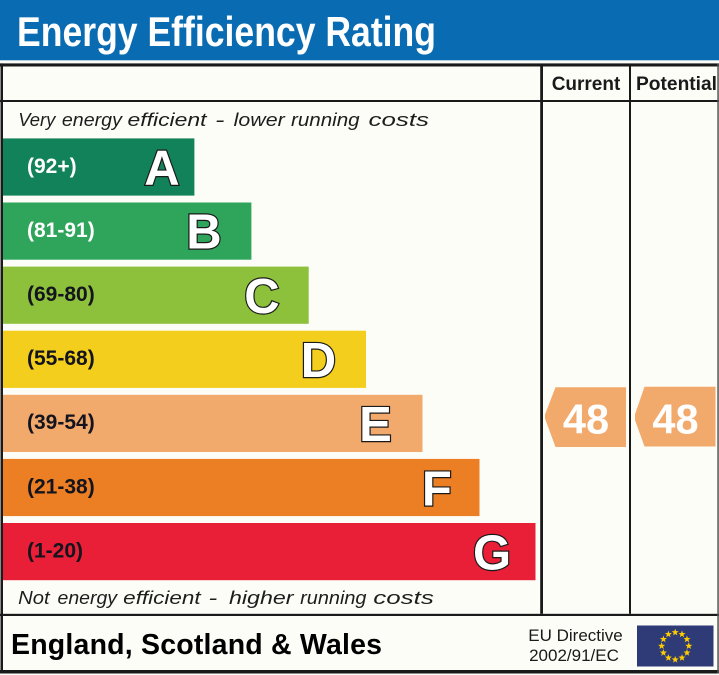  What do you see at coordinates (61, 230) in the screenshot?
I see `svg-text: (81-91)` at bounding box center [61, 230].